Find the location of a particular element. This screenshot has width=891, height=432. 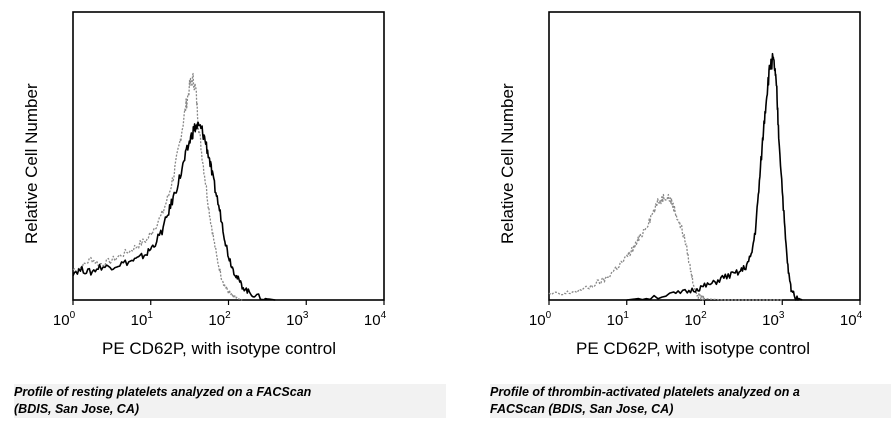

left-x-axis-label: PE CD62P, with isotype control is located at coordinates (219, 348).